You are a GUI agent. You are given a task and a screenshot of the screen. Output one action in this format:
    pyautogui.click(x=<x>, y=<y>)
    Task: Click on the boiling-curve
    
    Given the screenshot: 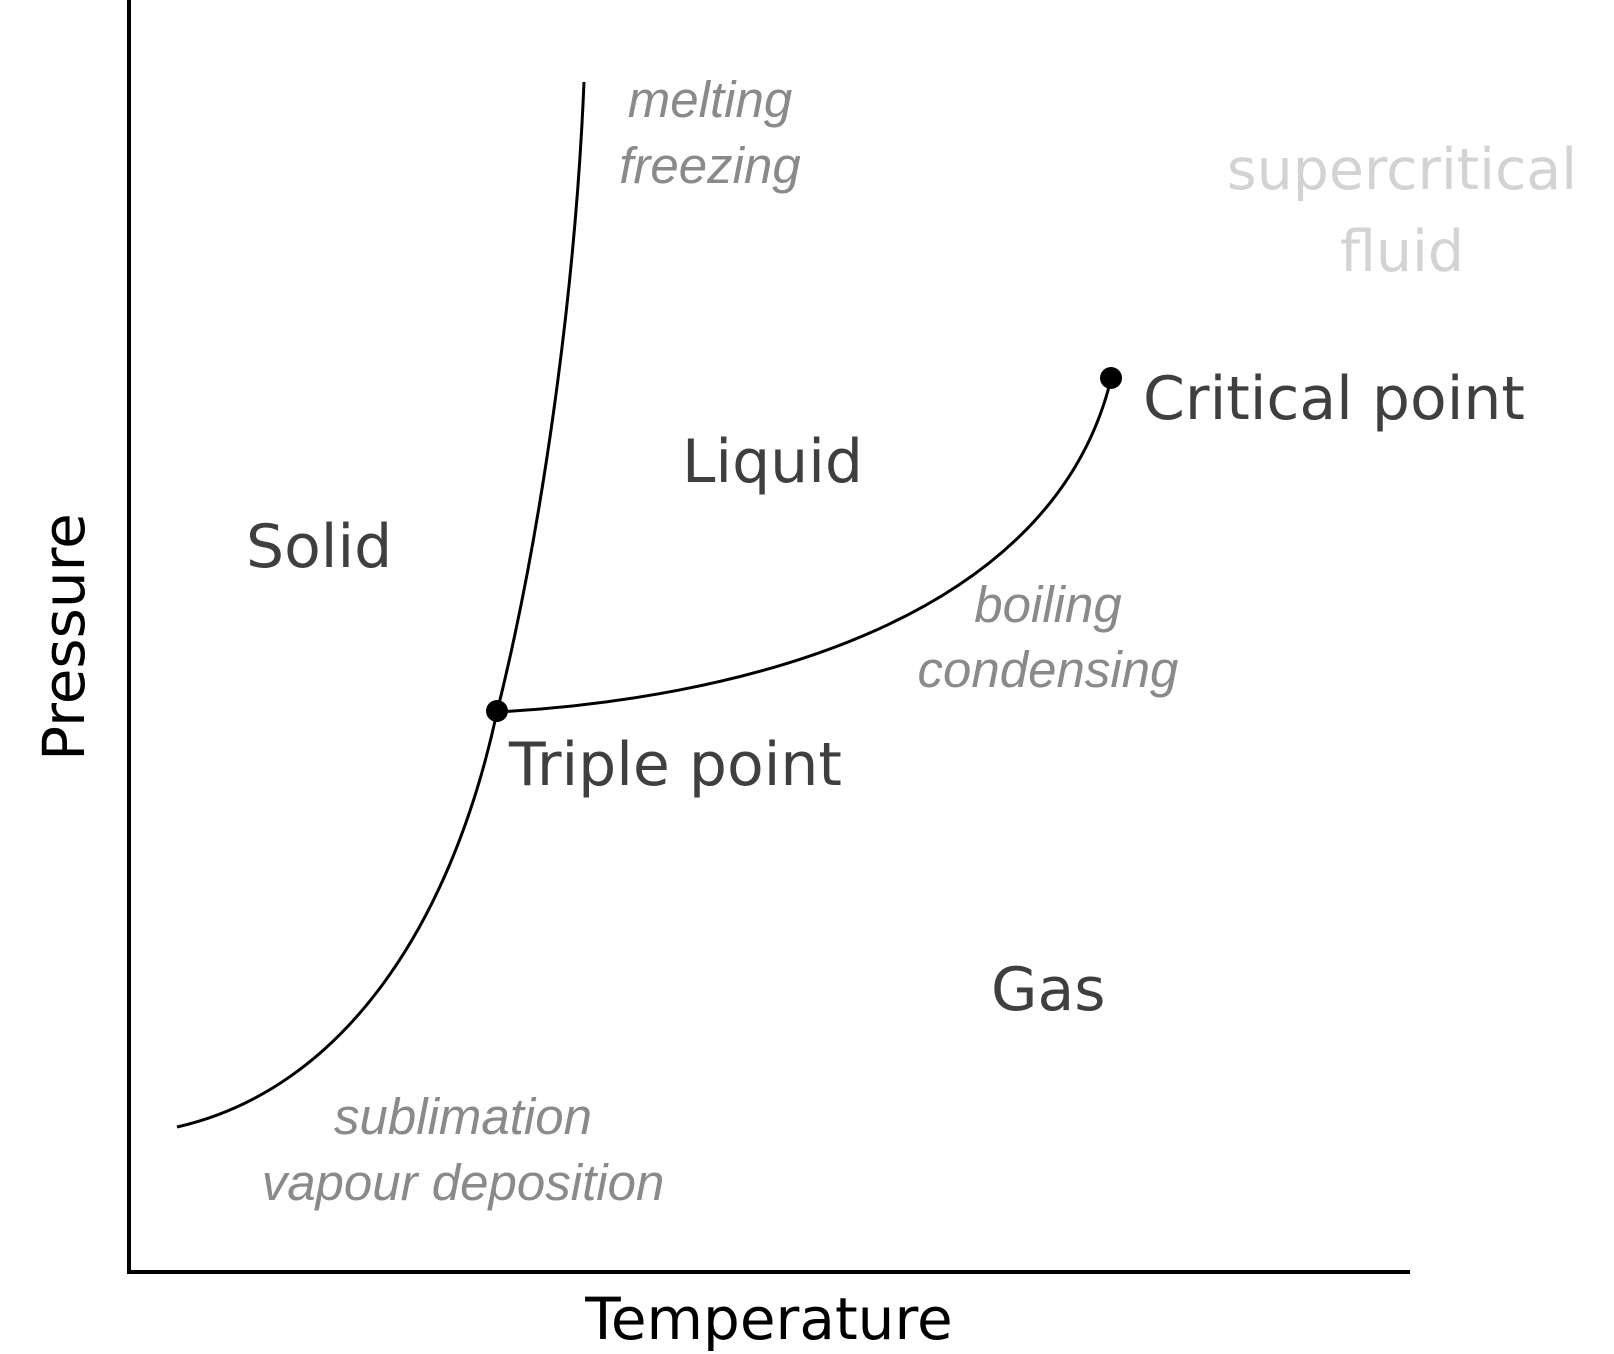 What is the action you would take?
    pyautogui.click(x=804, y=546)
    